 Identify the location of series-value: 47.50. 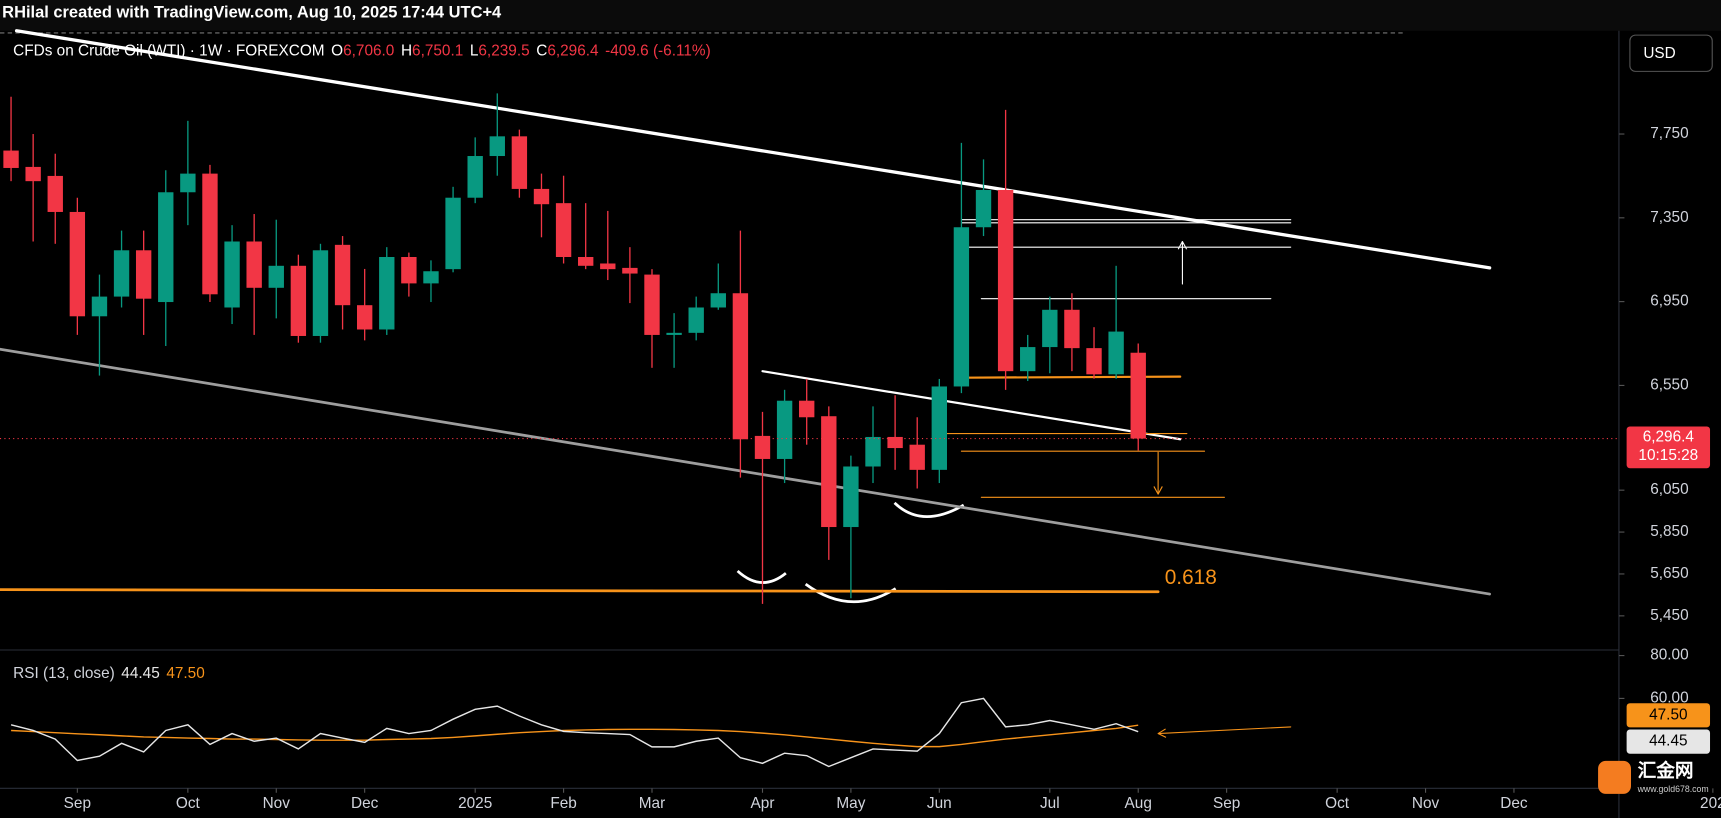
(185, 673).